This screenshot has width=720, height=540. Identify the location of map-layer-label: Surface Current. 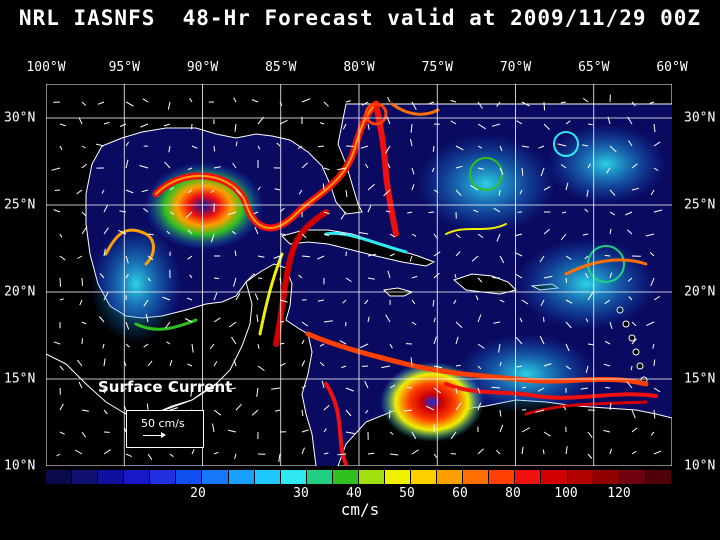
(165, 387).